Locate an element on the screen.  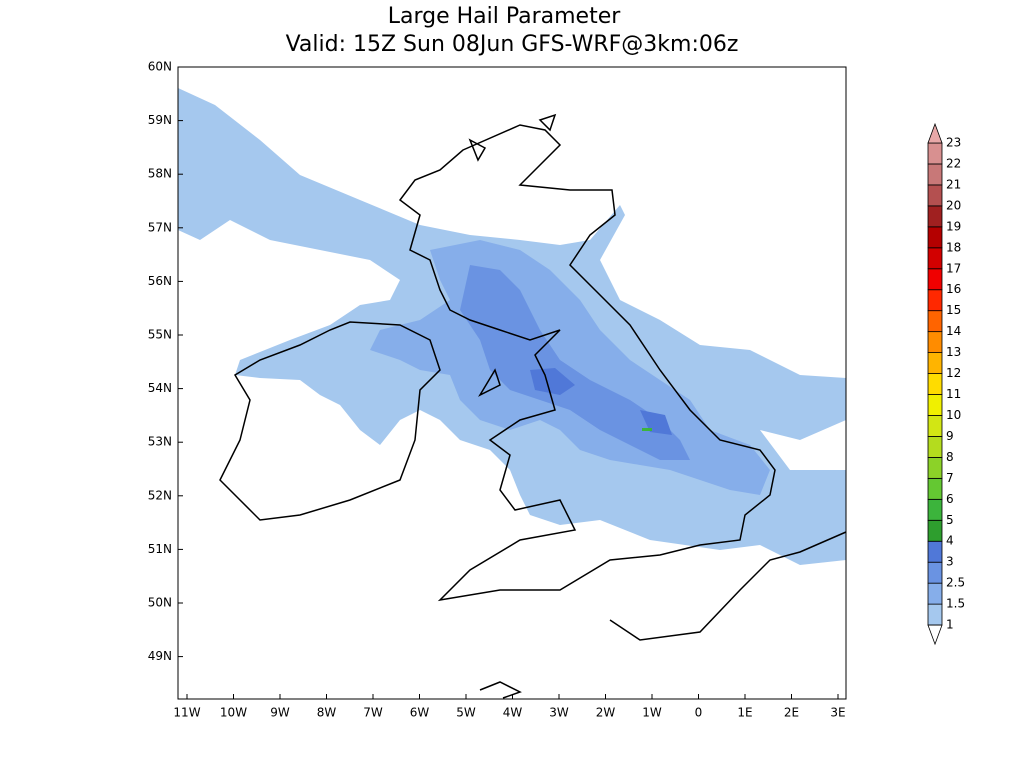
colorbar-label: 8 is located at coordinates (950, 457).